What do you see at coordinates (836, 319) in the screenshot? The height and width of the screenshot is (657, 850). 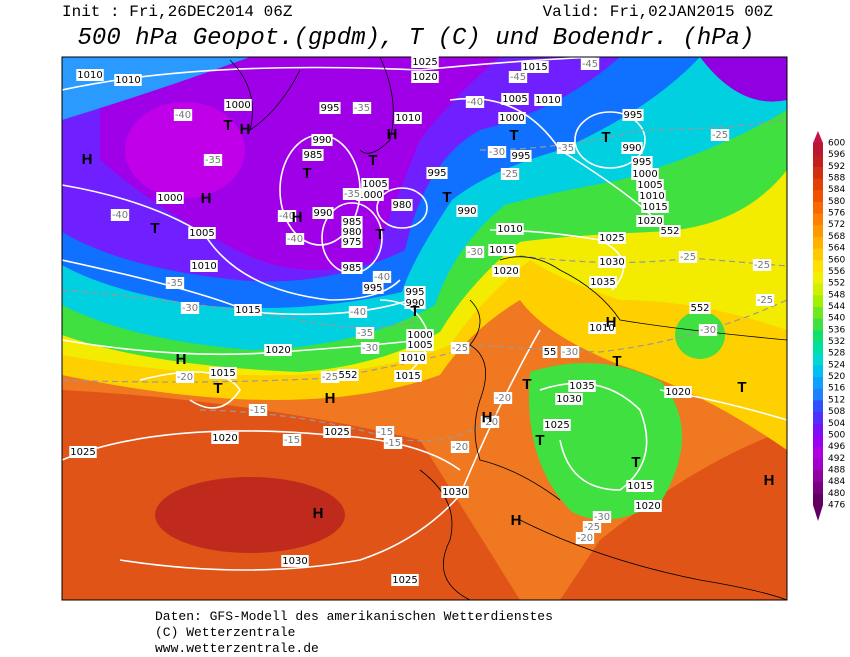 I see `colorbar-label: 540` at bounding box center [836, 319].